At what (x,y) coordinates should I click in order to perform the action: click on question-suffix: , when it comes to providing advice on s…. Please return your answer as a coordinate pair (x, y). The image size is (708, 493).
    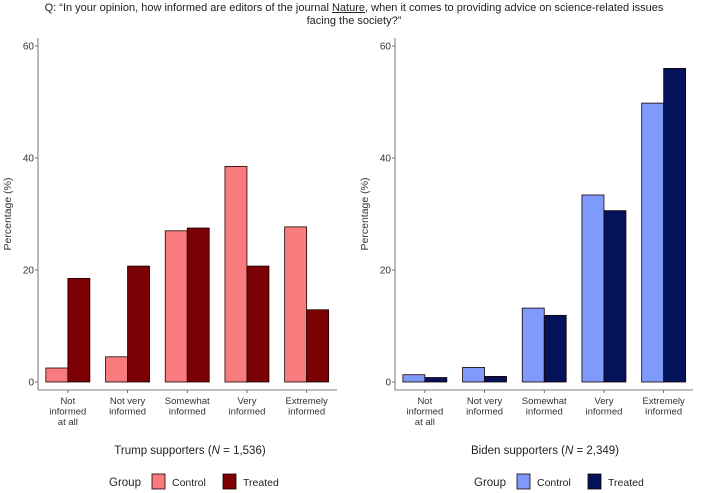
    Looking at the image, I should click on (514, 8).